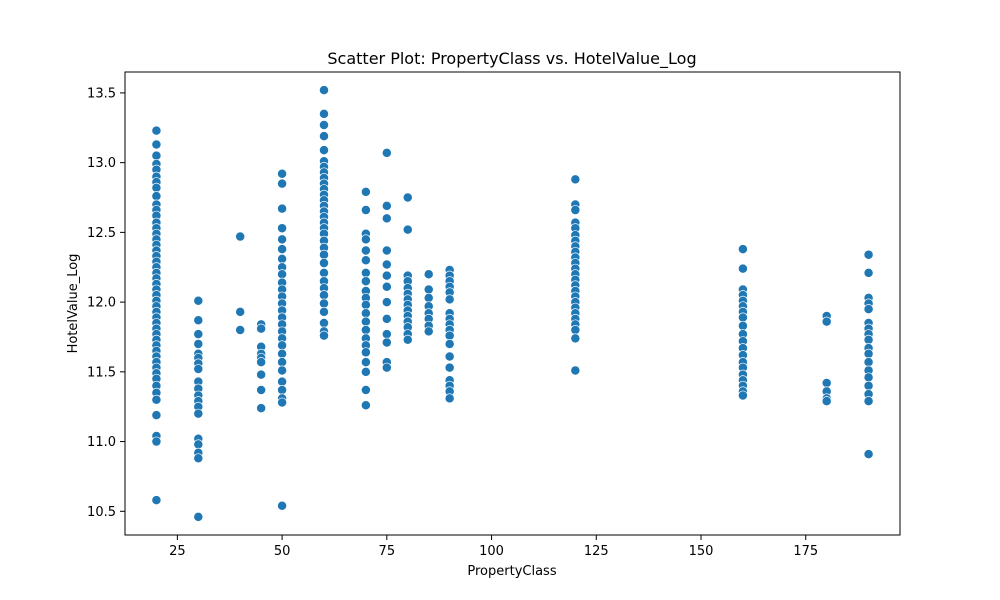  I want to click on y-tick-label: 11.0, so click(101, 442).